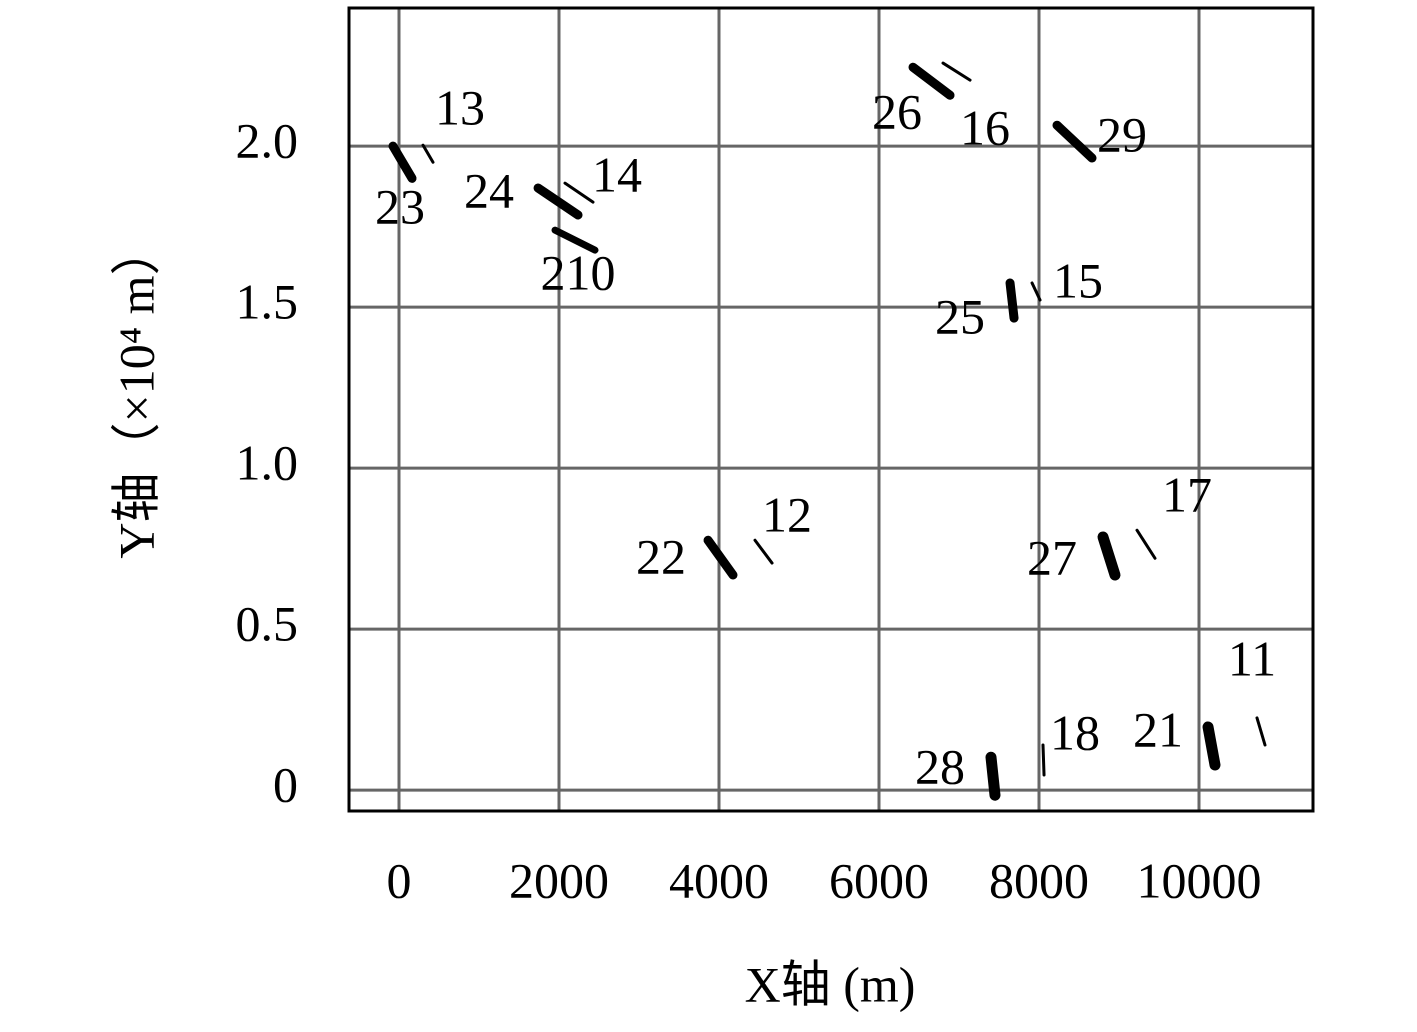 The image size is (1417, 1032). Describe the element at coordinates (1052, 557) in the screenshot. I see `track-label: 27` at that location.